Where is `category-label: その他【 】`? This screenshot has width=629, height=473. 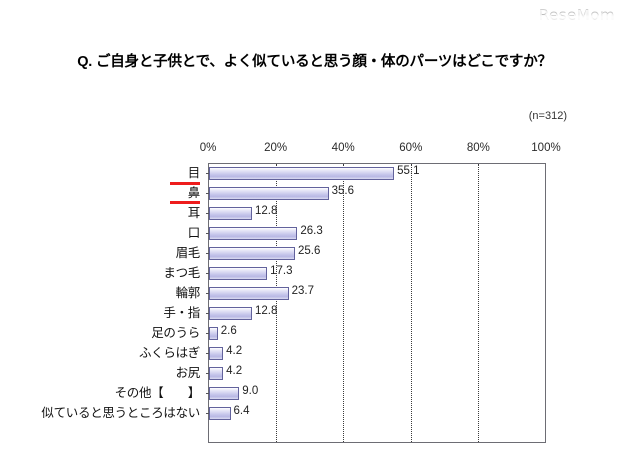 category-label: その他【 】 is located at coordinates (157, 392).